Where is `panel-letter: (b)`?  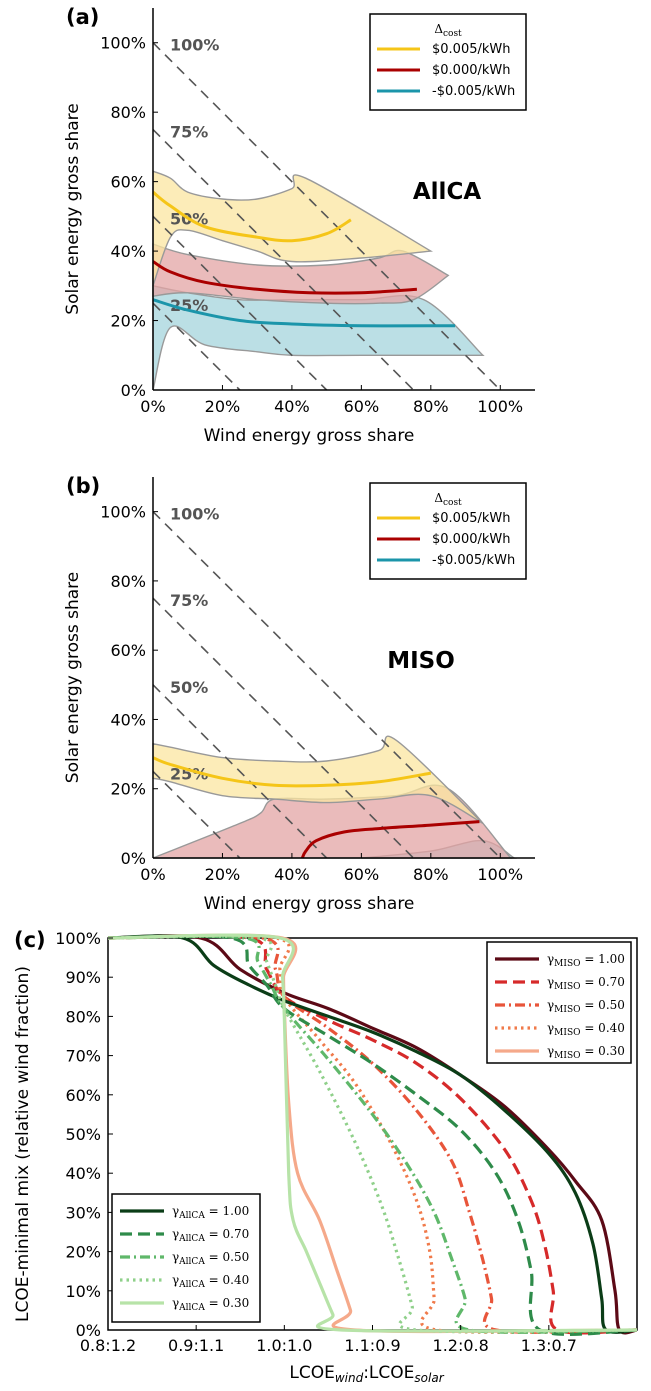
panel-letter: (b) is located at coordinates (83, 486).